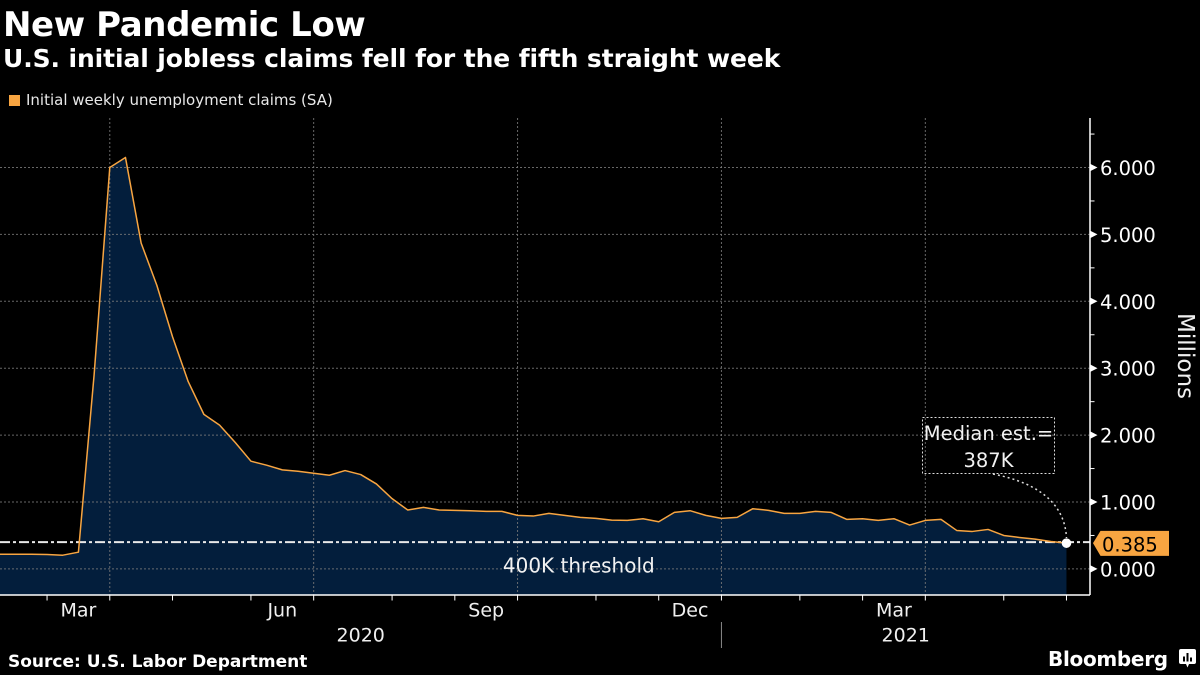 Image resolution: width=1200 pixels, height=675 pixels. Describe the element at coordinates (179, 100) in the screenshot. I see `legend-label: Initial weekly unemployment claims (SA)` at that location.